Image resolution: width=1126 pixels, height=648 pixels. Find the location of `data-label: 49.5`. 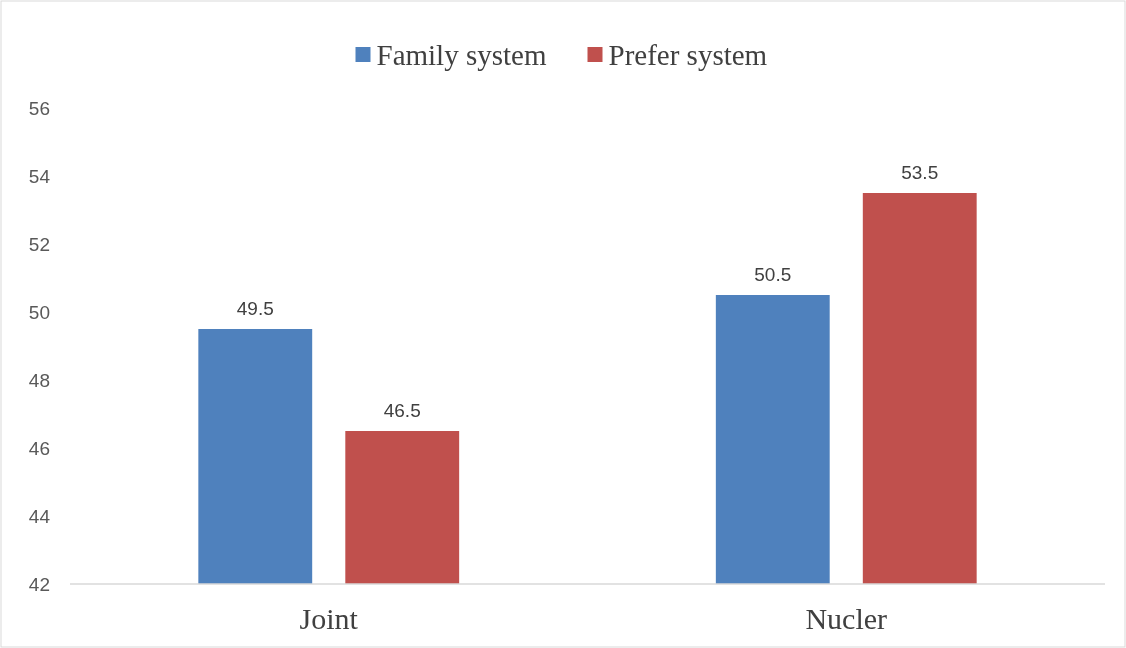

data-label: 49.5 is located at coordinates (255, 308).